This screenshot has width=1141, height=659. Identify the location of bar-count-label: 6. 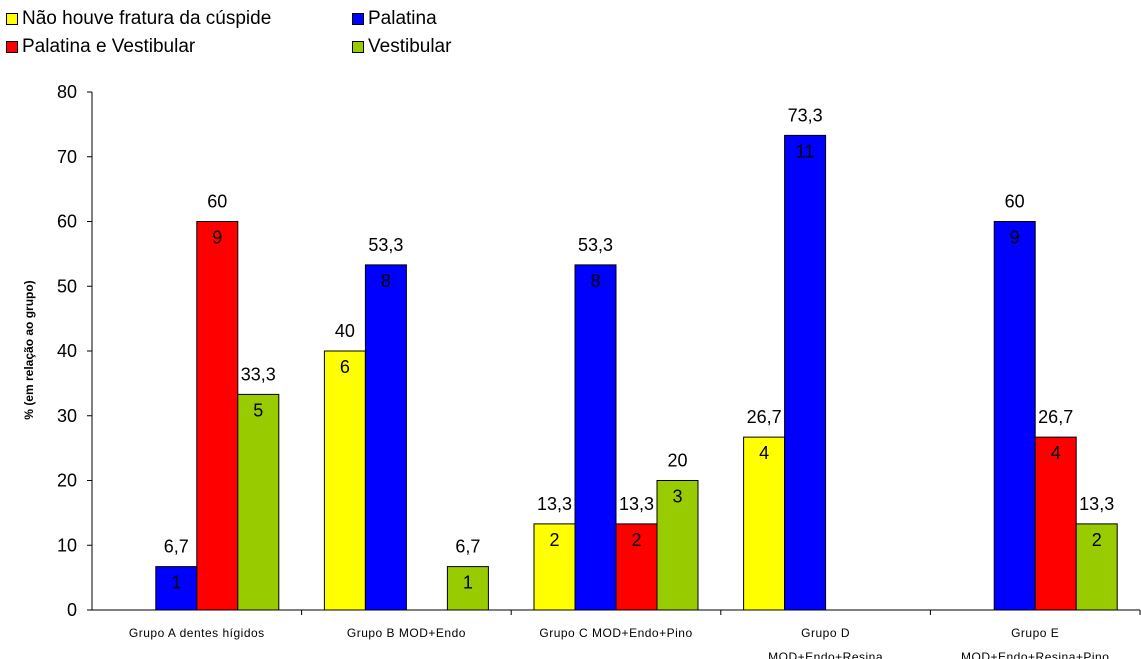
(345, 367).